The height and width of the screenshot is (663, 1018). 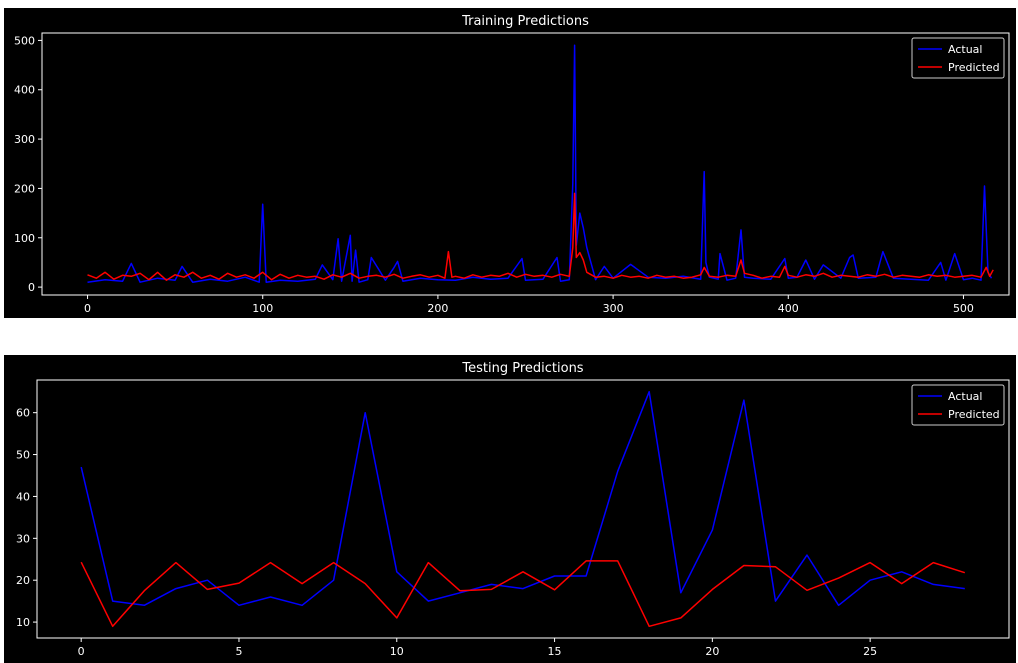 What do you see at coordinates (24, 238) in the screenshot?
I see `y-tick-label: 100` at bounding box center [24, 238].